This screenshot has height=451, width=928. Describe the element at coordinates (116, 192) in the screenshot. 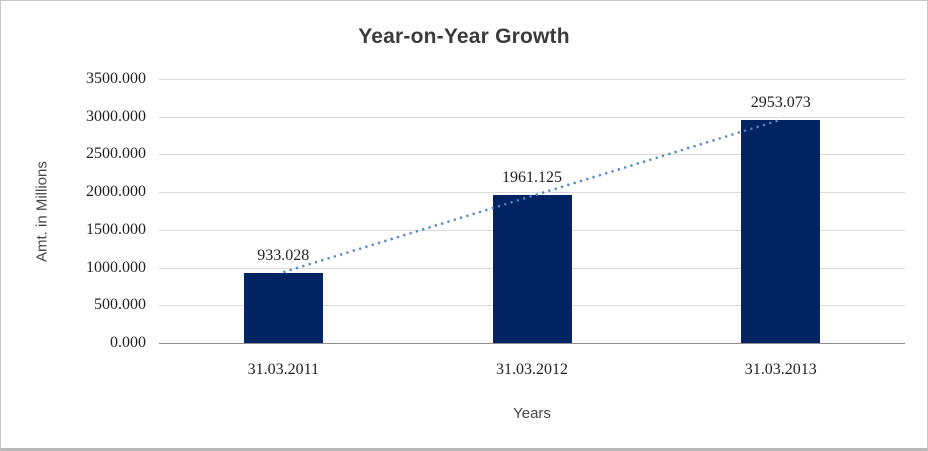

I see `y-tick-label: 2000.000` at that location.